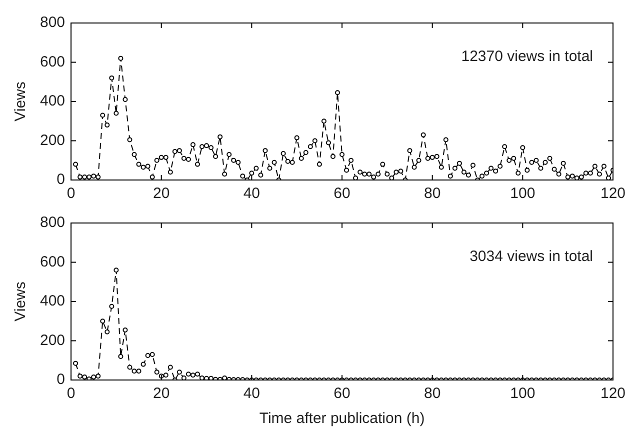 The image size is (643, 440). I want to click on x-axis-title: Time after publication (h), so click(342, 419).